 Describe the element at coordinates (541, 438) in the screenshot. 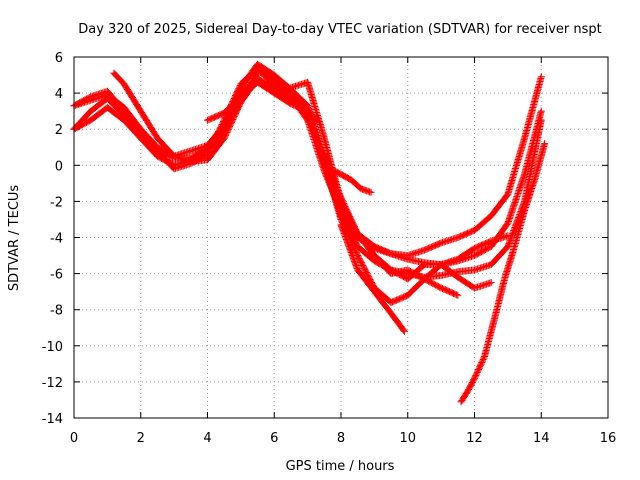

I see `x-tick-label: 14` at that location.